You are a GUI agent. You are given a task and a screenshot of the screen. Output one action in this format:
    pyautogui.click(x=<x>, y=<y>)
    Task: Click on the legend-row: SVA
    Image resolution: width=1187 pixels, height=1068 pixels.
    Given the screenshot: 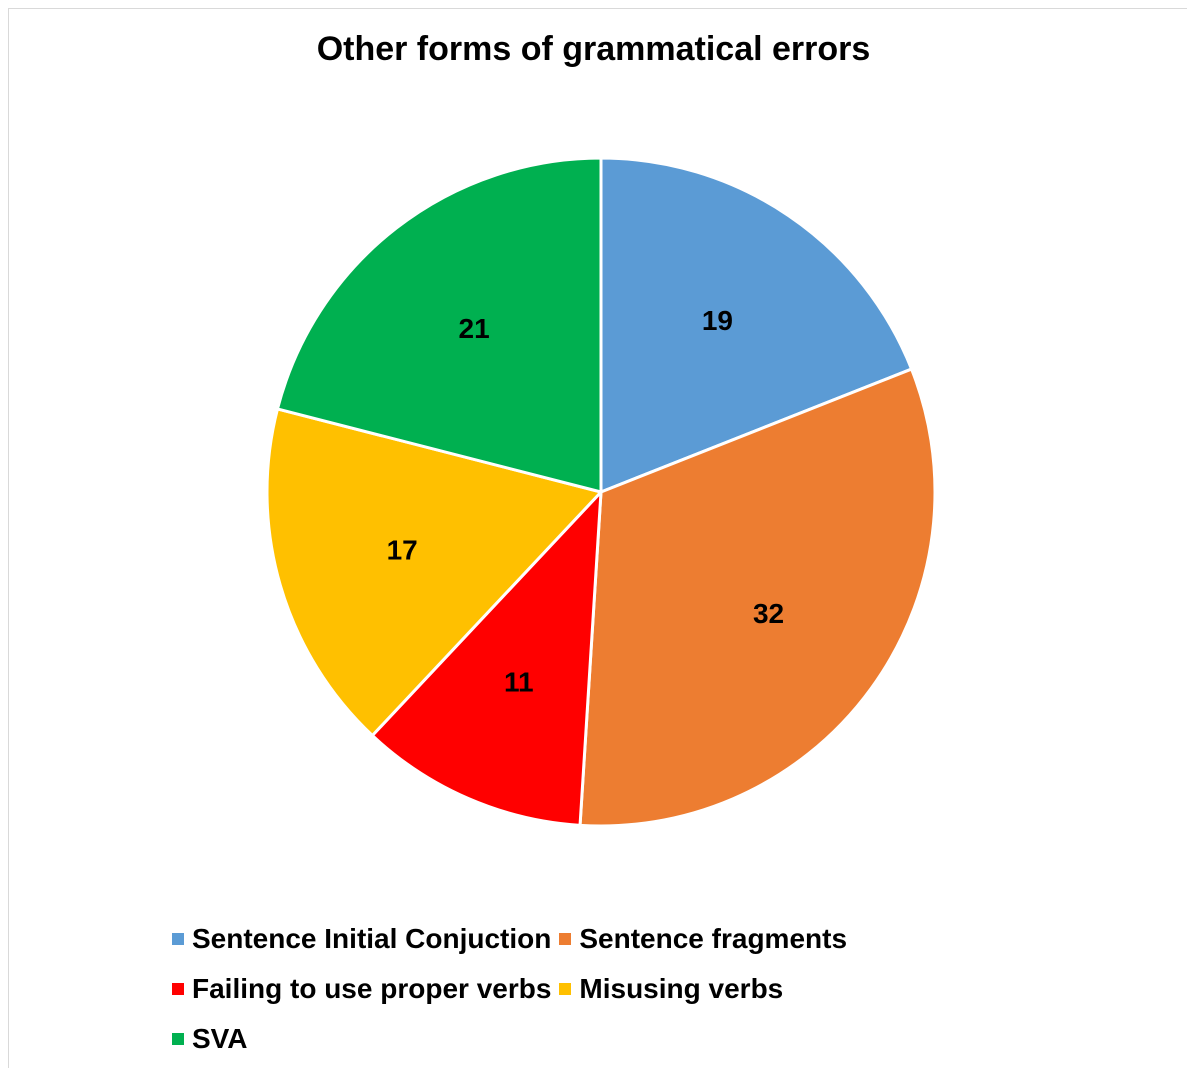 What is the action you would take?
    pyautogui.click(x=622, y=1039)
    